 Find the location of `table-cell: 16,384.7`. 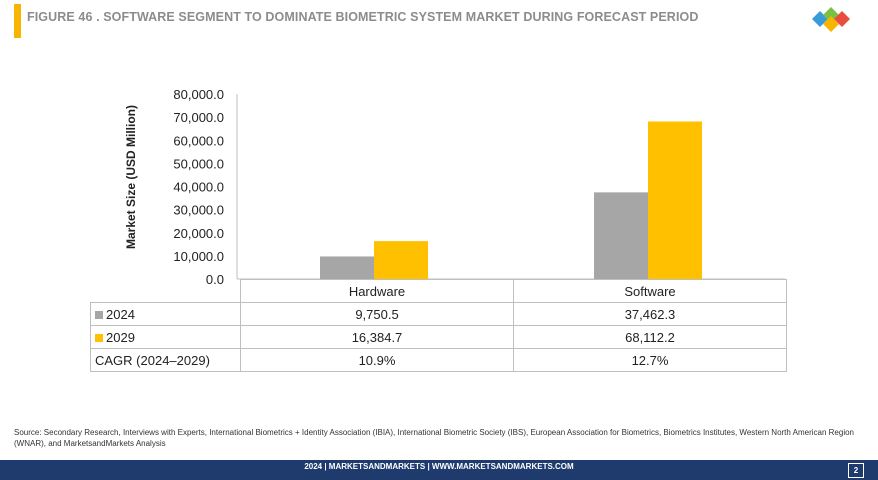

table-cell: 16,384.7 is located at coordinates (377, 337).